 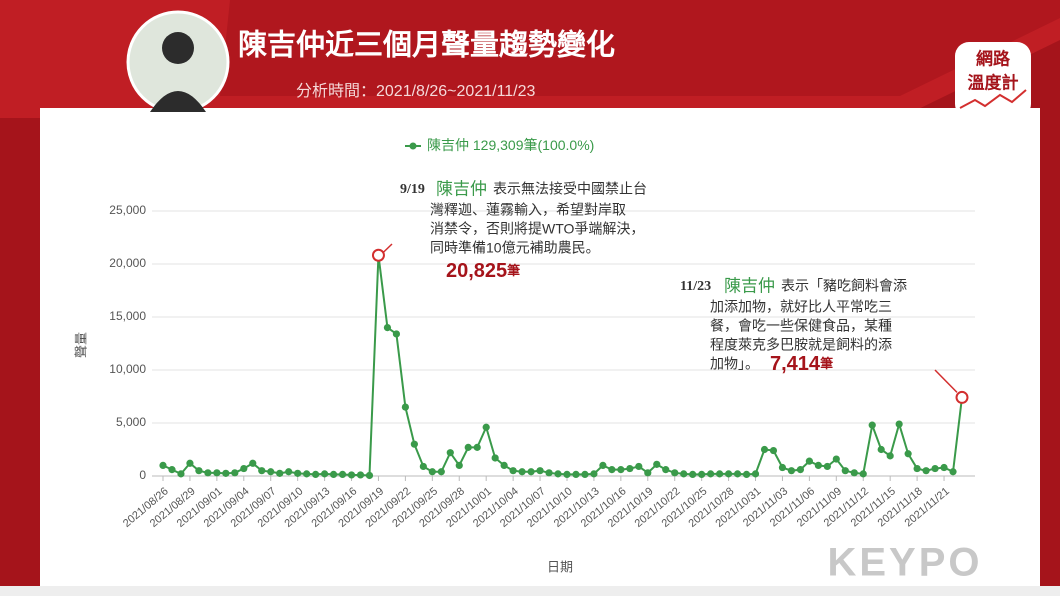 What do you see at coordinates (127, 316) in the screenshot?
I see `y-tick-label: 15,000` at bounding box center [127, 316].